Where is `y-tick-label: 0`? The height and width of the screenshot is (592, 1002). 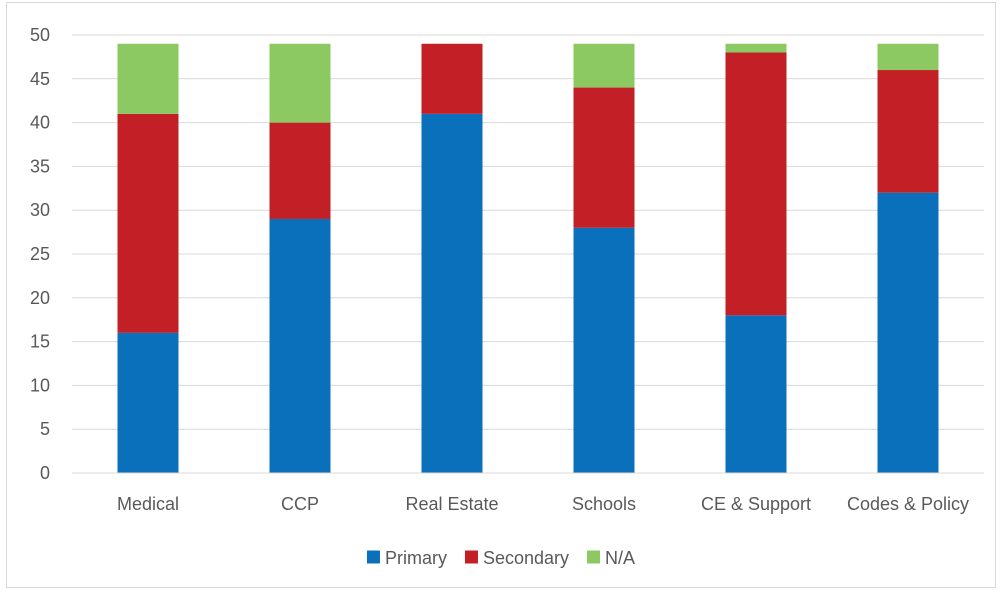 y-tick-label: 0 is located at coordinates (45, 473).